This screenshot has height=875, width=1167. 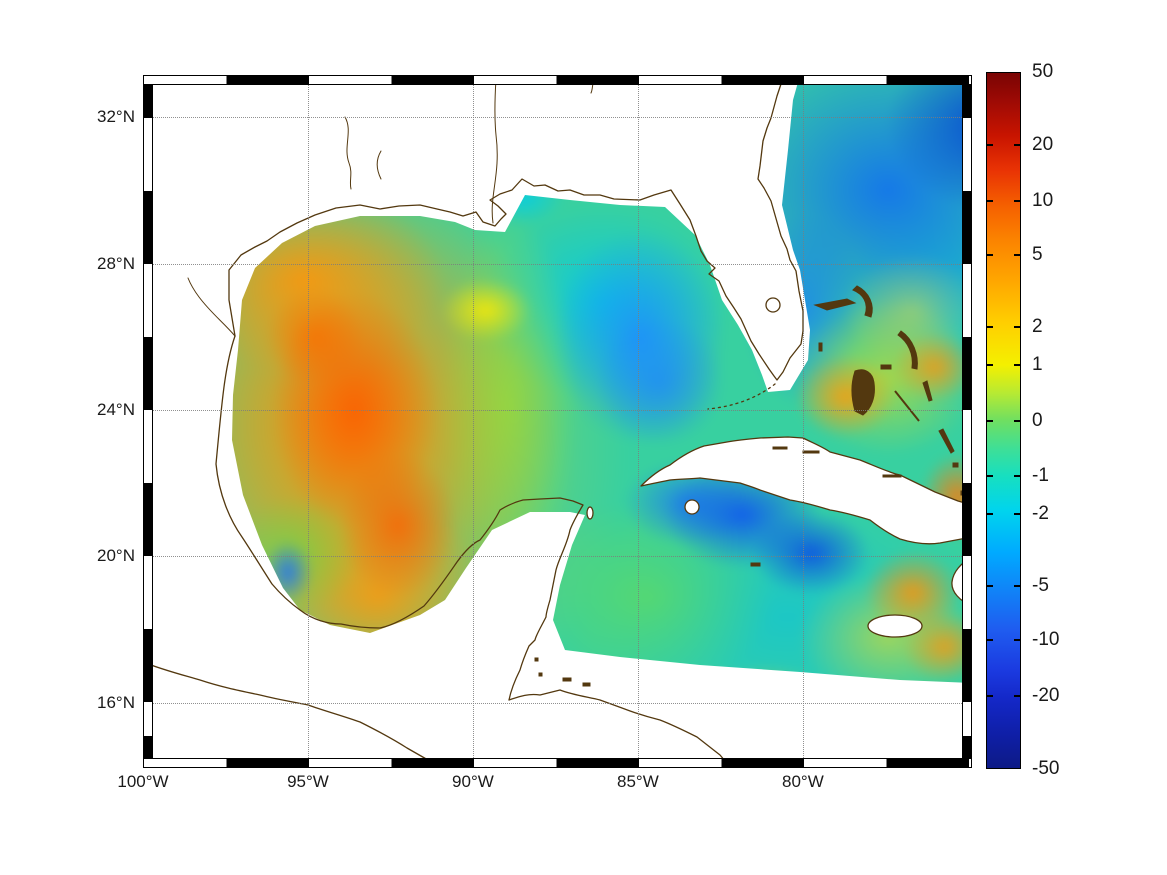 I want to click on coastline-pacific-mexico, so click(x=292, y=714).